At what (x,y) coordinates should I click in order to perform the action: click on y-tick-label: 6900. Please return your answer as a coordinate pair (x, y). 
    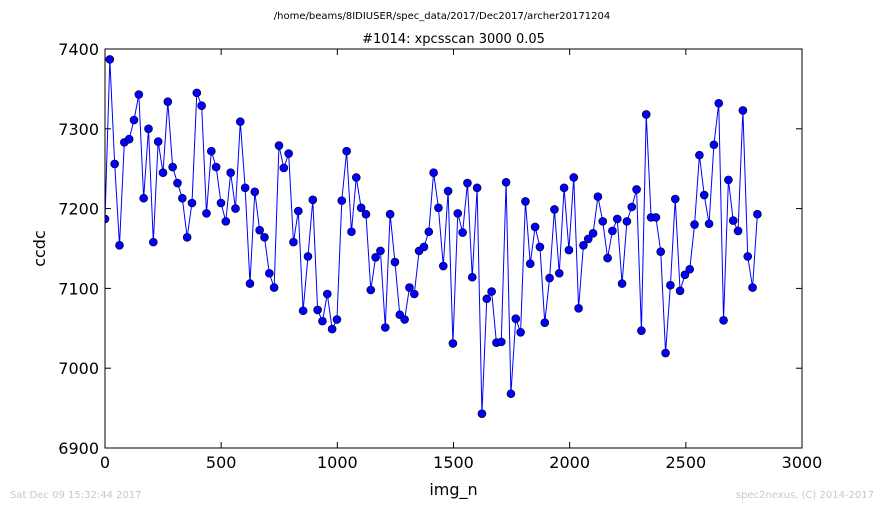
    Looking at the image, I should click on (78, 448).